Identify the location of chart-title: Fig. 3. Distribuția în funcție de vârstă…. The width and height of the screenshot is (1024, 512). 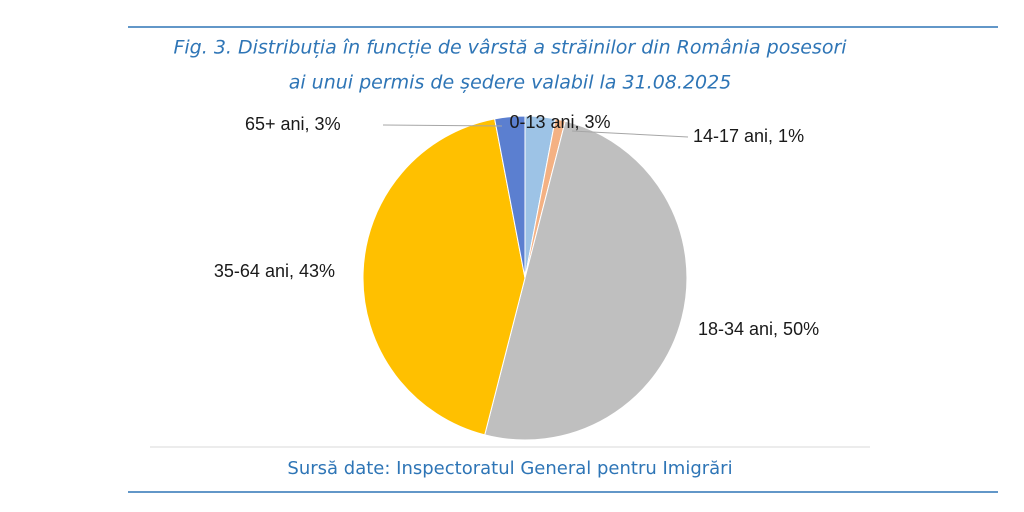
(510, 48).